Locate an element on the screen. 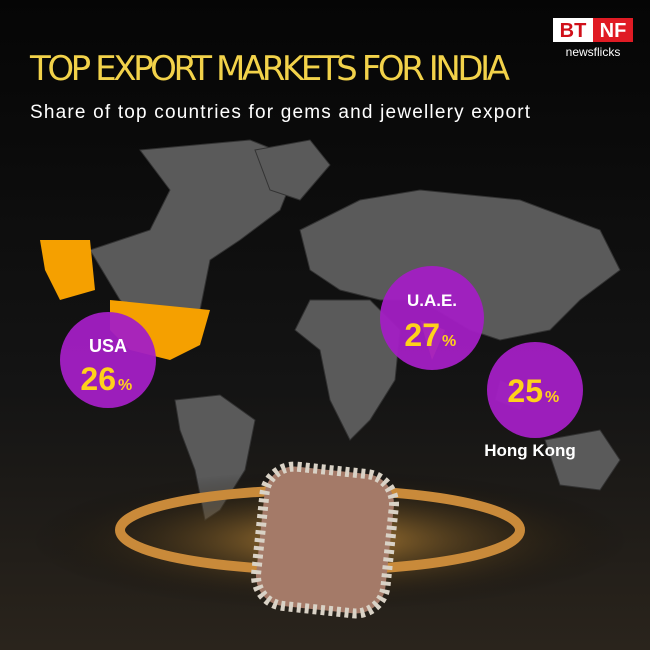 The height and width of the screenshot is (650, 650). logo-left: BT is located at coordinates (573, 31).